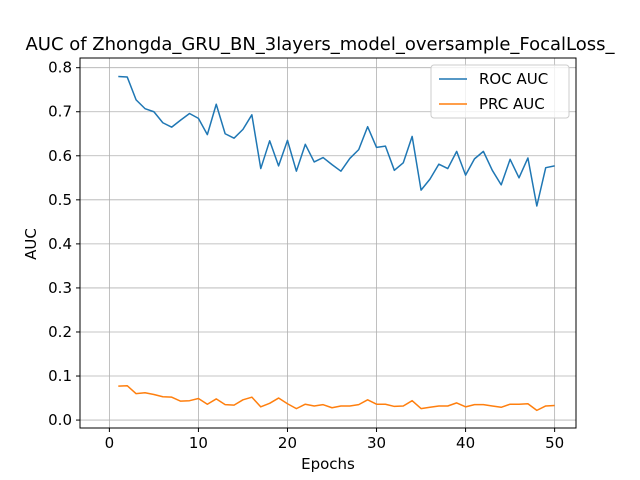  I want to click on y-tick-label: 0.7, so click(60, 112).